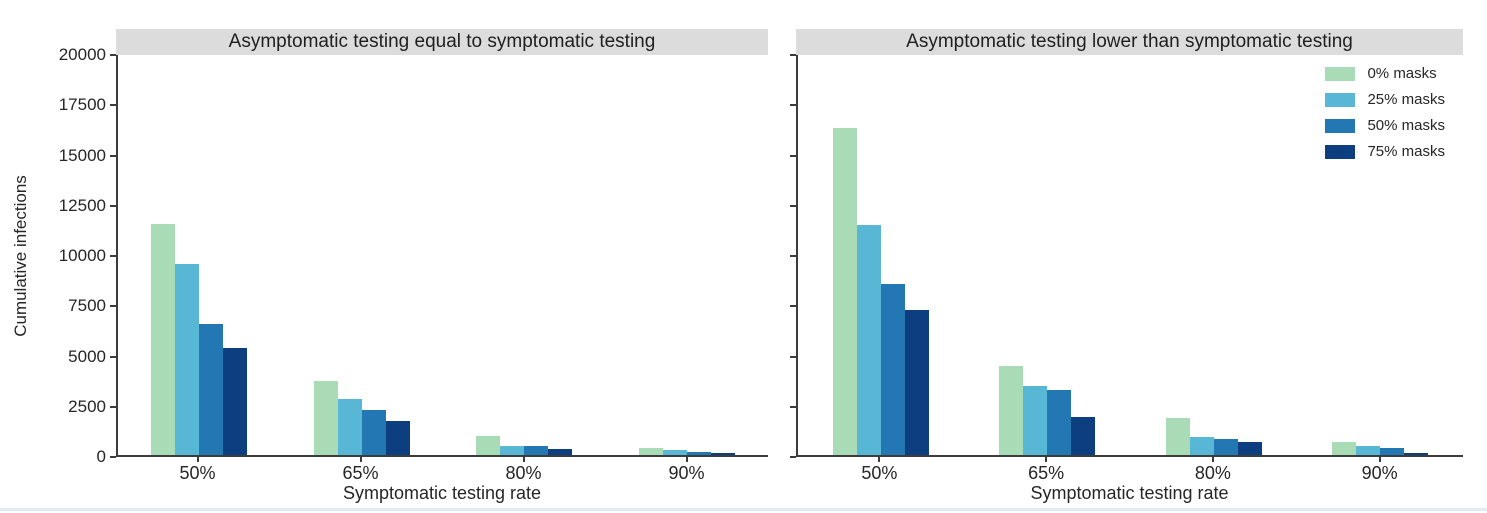 Image resolution: width=1487 pixels, height=513 pixels. Describe the element at coordinates (1406, 125) in the screenshot. I see `legend-label: 50% masks` at that location.